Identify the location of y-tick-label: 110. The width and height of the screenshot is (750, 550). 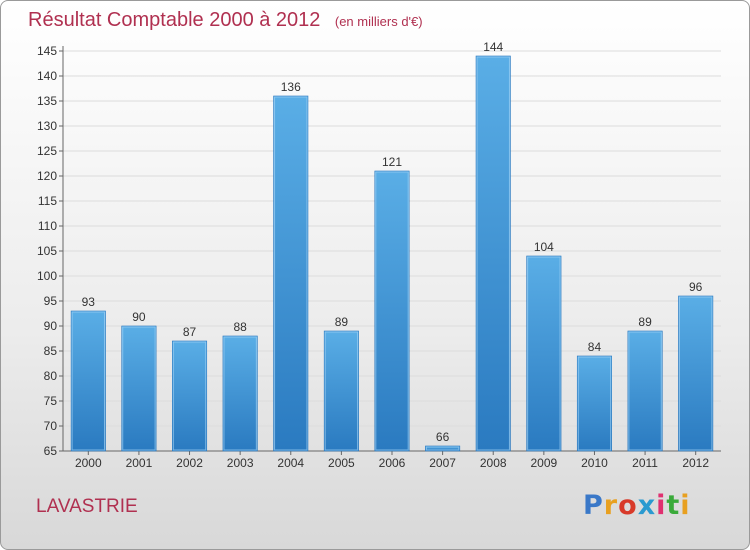
(47, 226).